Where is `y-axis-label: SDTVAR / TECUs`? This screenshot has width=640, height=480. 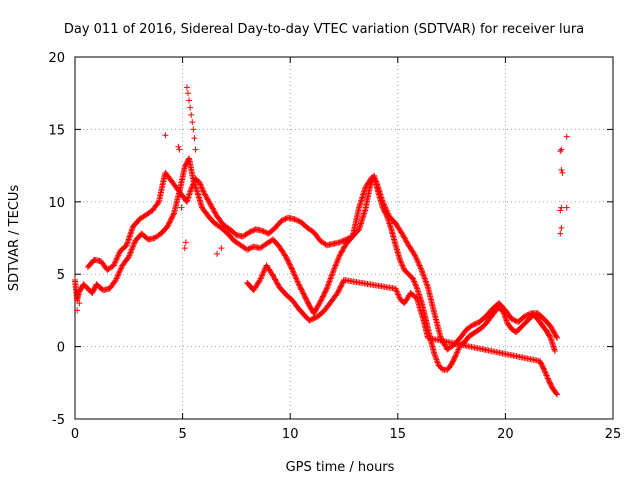
y-axis-label: SDTVAR / TECUs is located at coordinates (14, 238).